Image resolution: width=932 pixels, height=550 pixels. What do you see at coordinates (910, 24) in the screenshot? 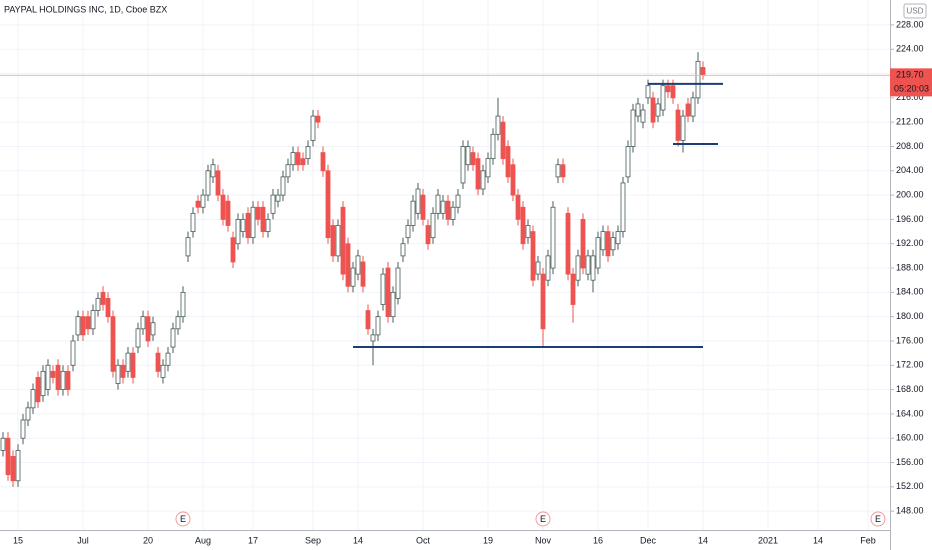
I see `y-tick-label: 228.00` at bounding box center [910, 24].